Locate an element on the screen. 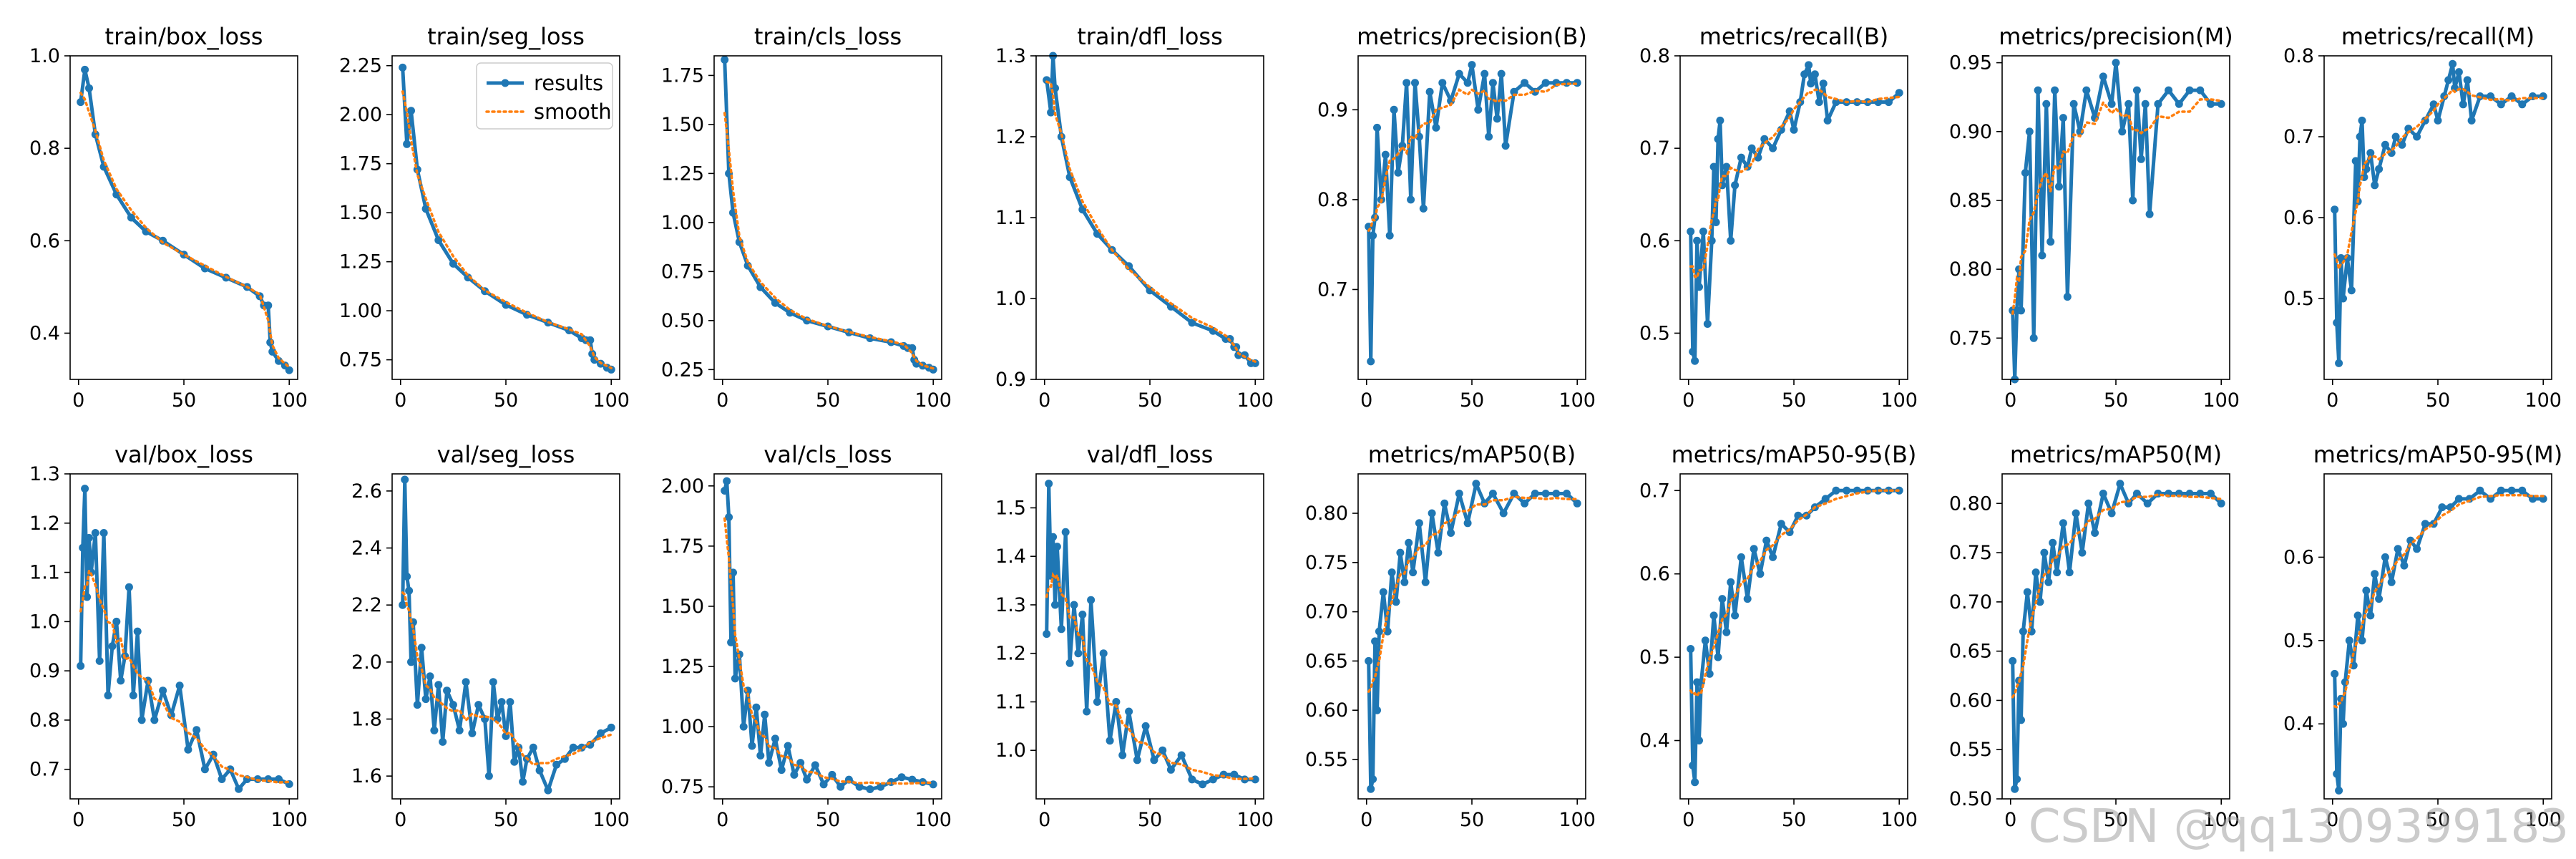  panel-metrics-map50-95-b-: metrics/mAP50-95(B) 0 50 100 0.4 0.5 0.6 0.7 is located at coordinates (1778, 636).